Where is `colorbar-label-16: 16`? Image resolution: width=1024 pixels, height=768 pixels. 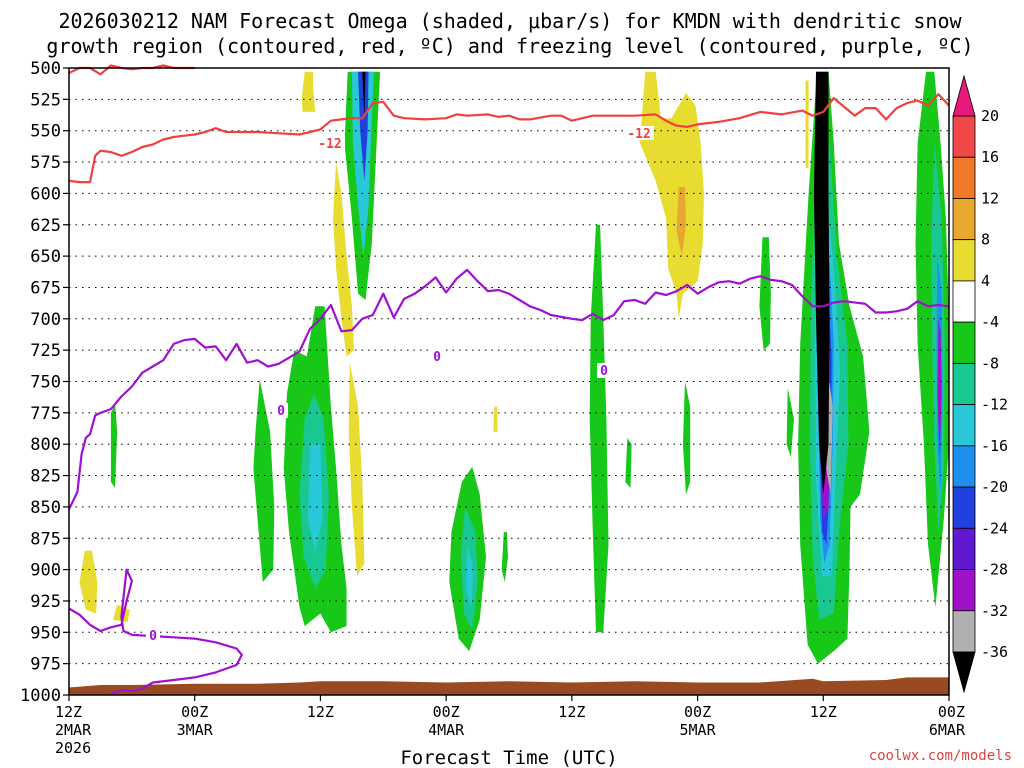
colorbar-label-16: 16 is located at coordinates (990, 157).